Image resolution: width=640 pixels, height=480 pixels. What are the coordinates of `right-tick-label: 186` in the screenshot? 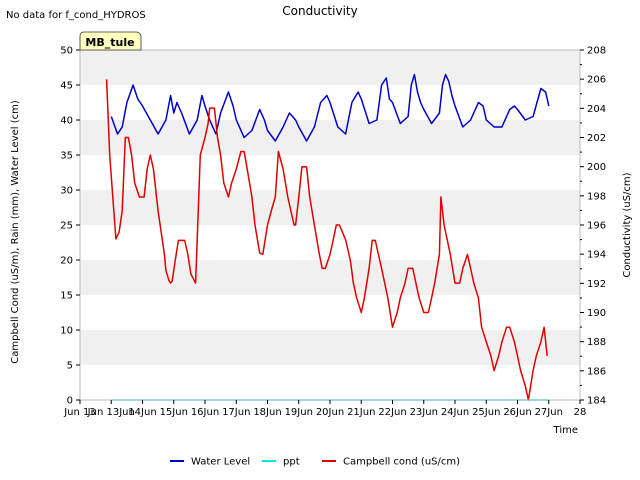 It's located at (596, 371).